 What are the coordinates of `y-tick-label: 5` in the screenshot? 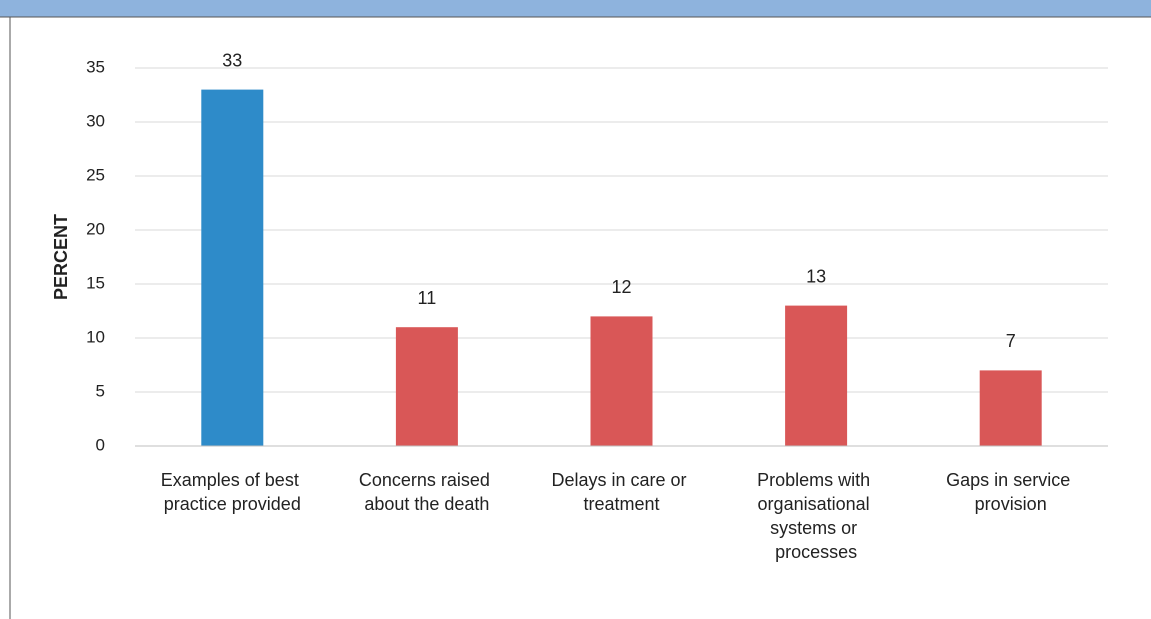 It's located at (100, 390).